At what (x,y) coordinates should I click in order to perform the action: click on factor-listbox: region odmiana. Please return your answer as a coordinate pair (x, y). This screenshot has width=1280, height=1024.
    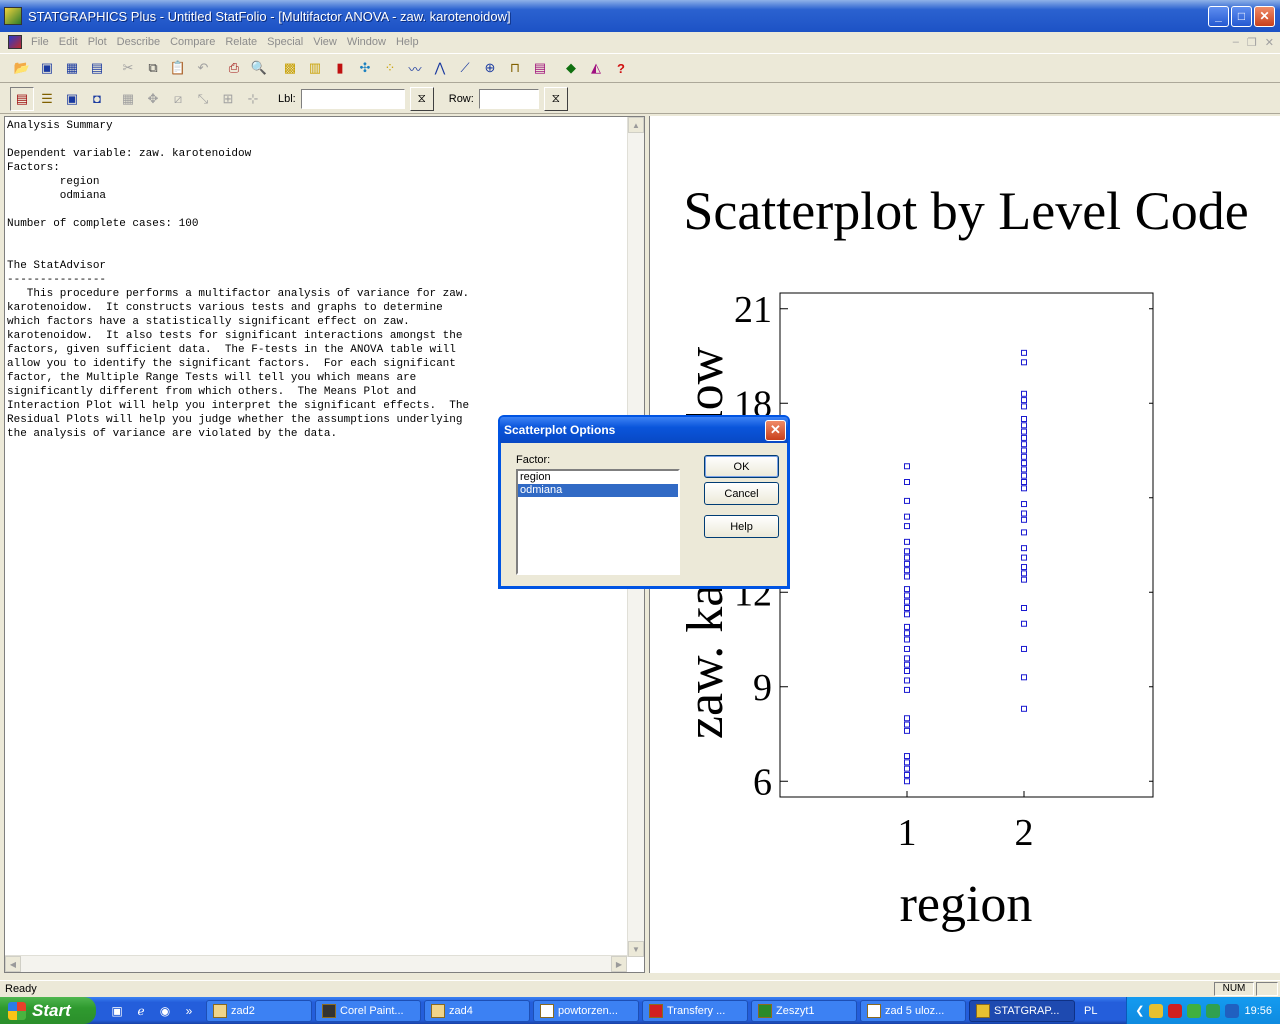
    Looking at the image, I should click on (598, 522).